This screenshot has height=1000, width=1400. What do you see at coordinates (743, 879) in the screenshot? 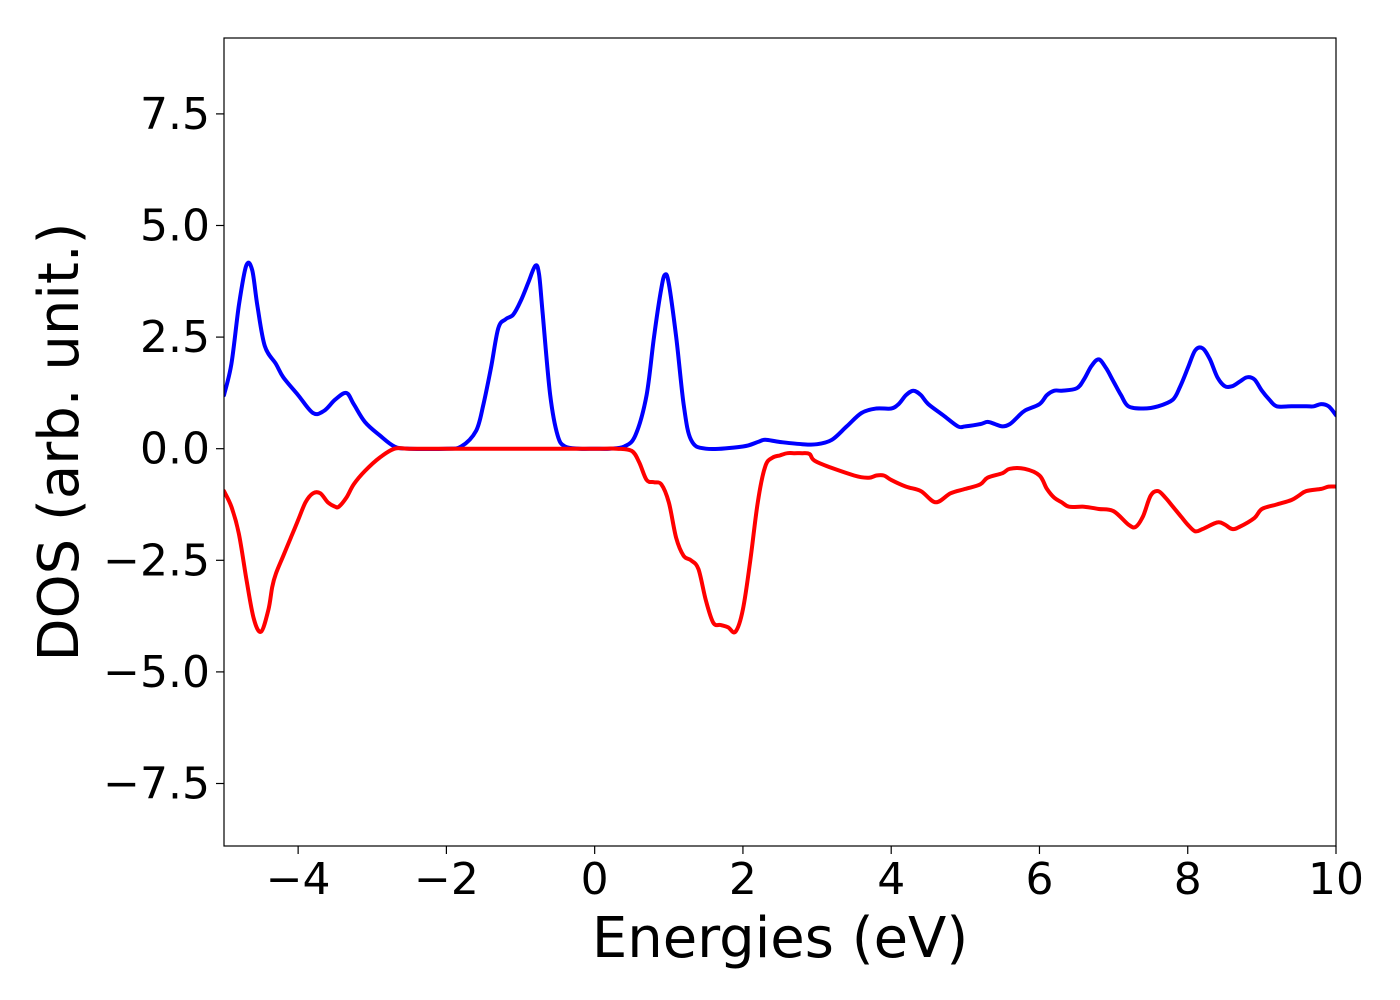
I see `x-tick-label: 2` at bounding box center [743, 879].